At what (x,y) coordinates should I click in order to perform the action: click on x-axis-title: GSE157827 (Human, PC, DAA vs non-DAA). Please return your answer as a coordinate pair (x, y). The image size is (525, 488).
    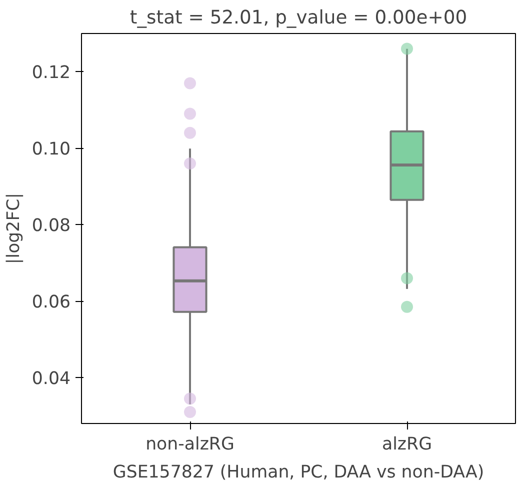
    Looking at the image, I should click on (298, 472).